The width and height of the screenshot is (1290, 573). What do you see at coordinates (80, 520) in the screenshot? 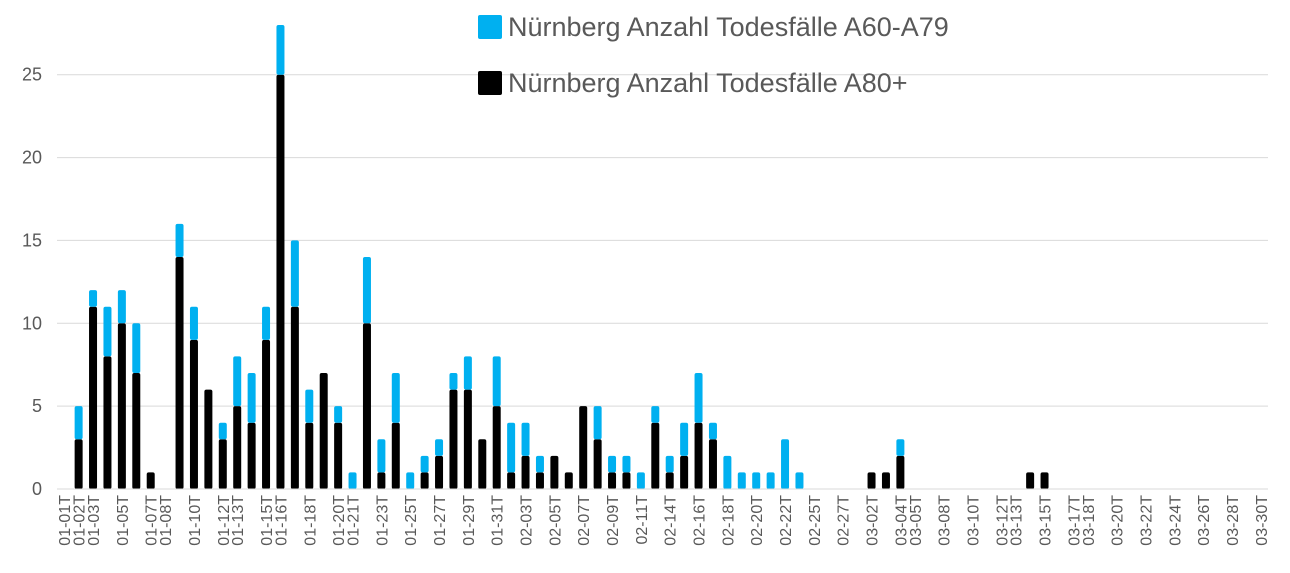
I see `x-tick-label: 01-02T` at bounding box center [80, 520].